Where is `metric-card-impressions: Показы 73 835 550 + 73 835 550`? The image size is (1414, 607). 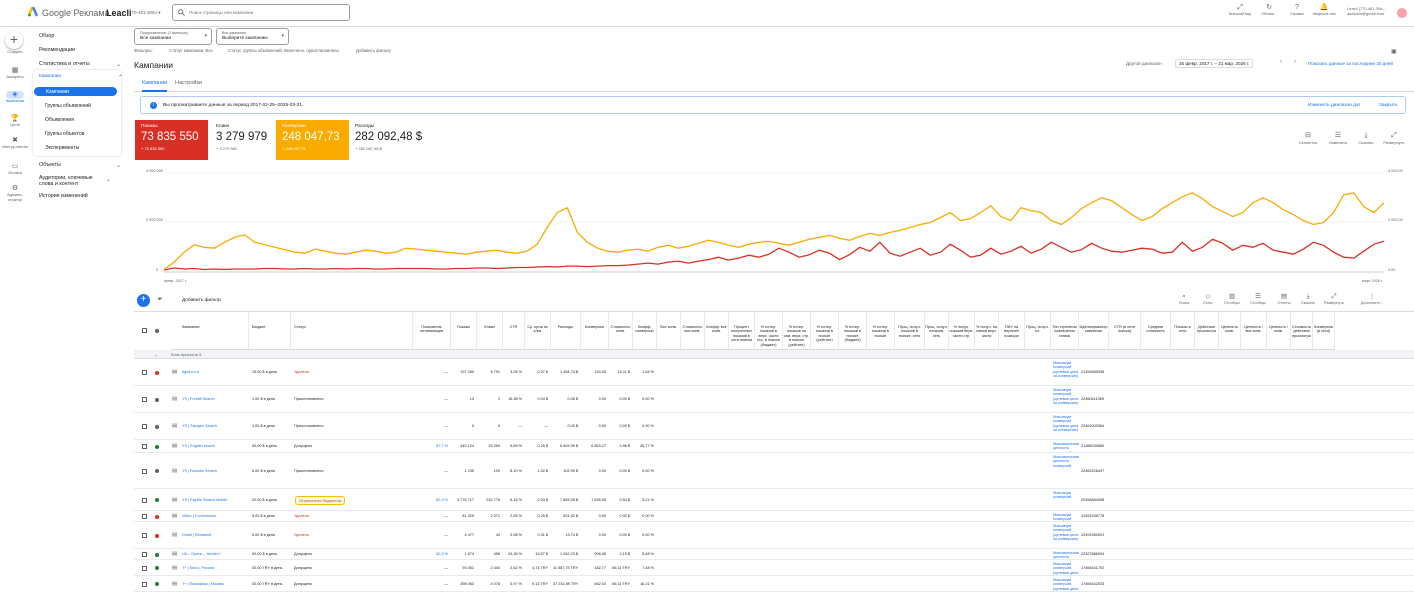 metric-card-impressions: Показы 73 835 550 + 73 835 550 is located at coordinates (171, 140).